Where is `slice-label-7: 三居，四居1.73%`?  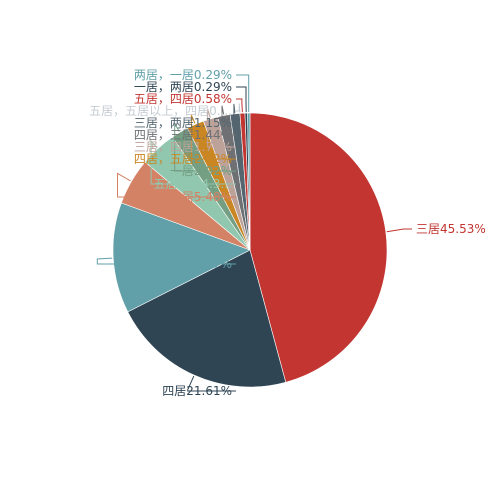 slice-label-7: 三居，四居1.73% is located at coordinates (183, 147).